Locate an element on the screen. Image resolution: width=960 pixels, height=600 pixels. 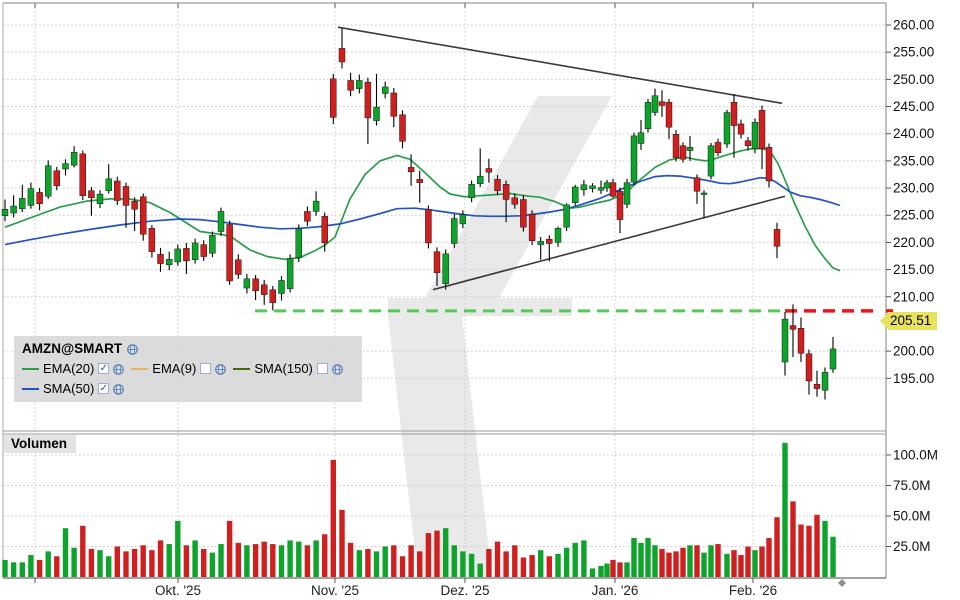
volume-tick-label: 50.0M is located at coordinates (912, 516).